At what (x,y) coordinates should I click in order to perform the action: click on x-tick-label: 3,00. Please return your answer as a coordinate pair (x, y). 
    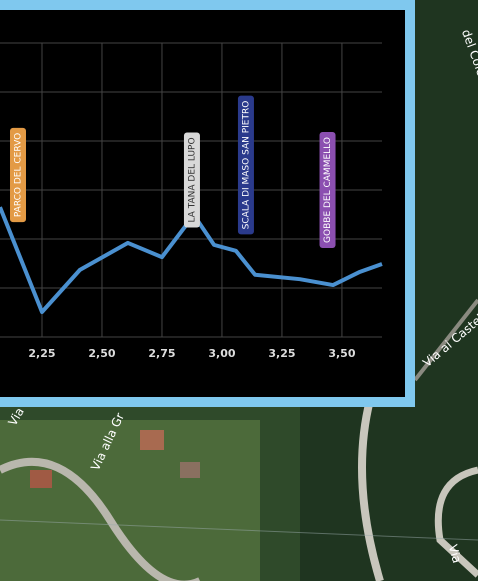
    Looking at the image, I should click on (221, 353).